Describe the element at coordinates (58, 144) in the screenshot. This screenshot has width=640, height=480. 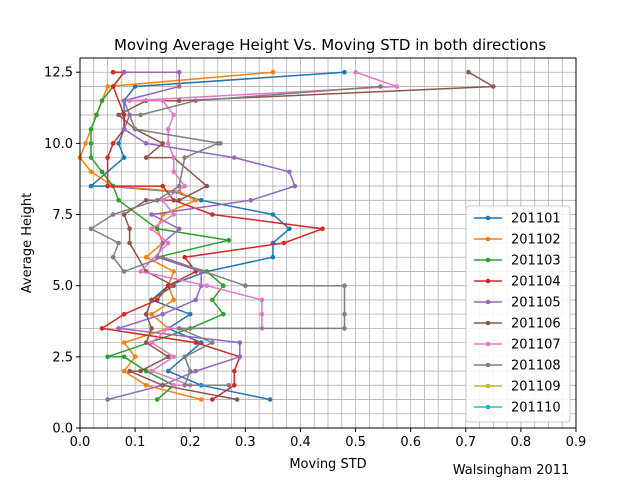
I see `y-tick-label: 10.0` at that location.